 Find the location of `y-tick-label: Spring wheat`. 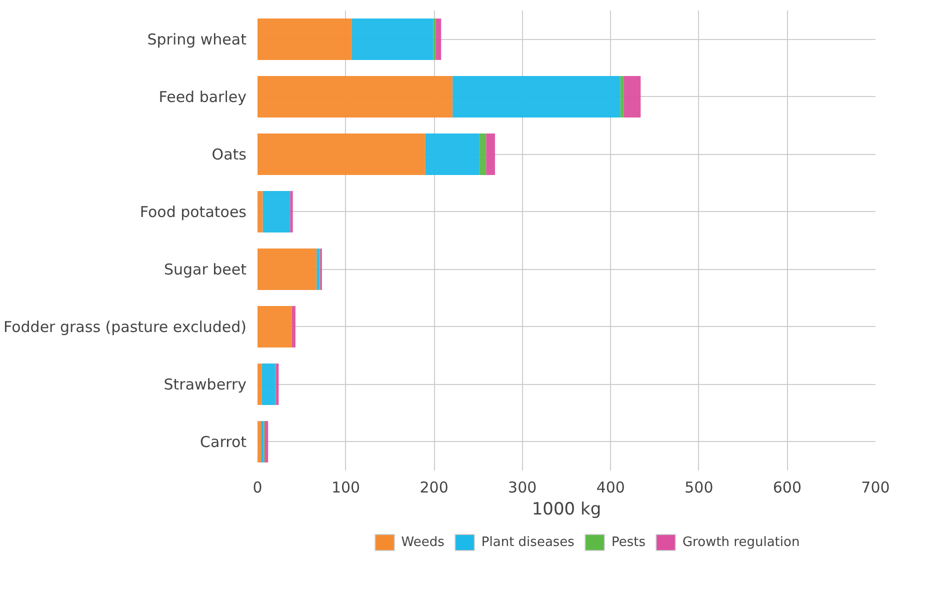

y-tick-label: Spring wheat is located at coordinates (197, 39).